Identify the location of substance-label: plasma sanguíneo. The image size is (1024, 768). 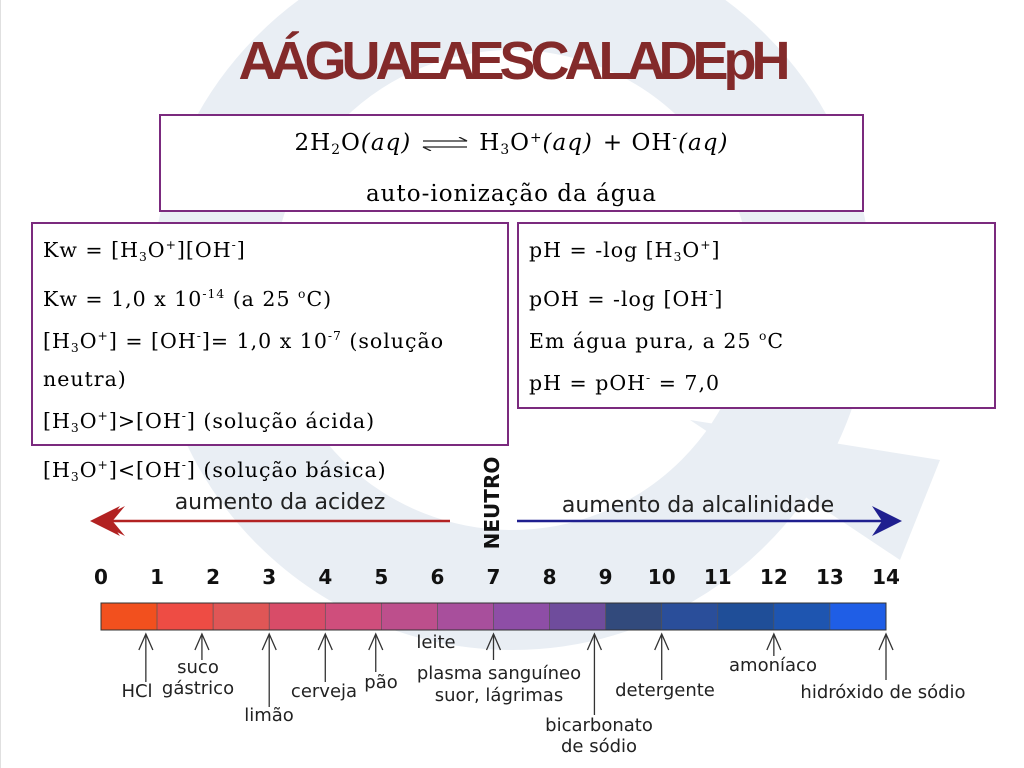
(499, 673).